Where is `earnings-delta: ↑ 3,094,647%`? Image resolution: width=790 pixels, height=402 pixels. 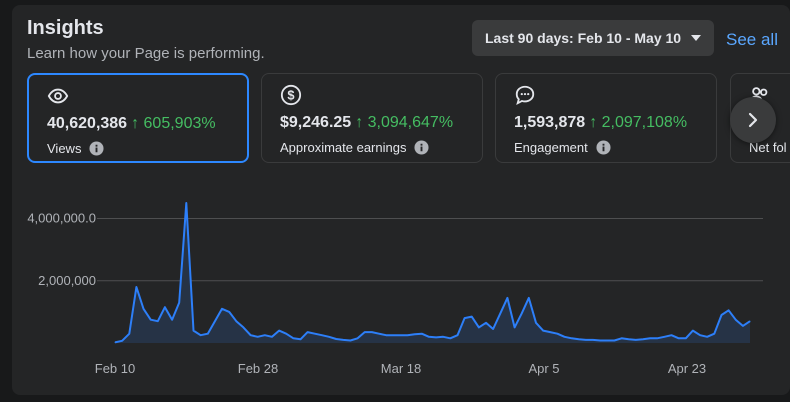
earnings-delta: ↑ 3,094,647% is located at coordinates (404, 122).